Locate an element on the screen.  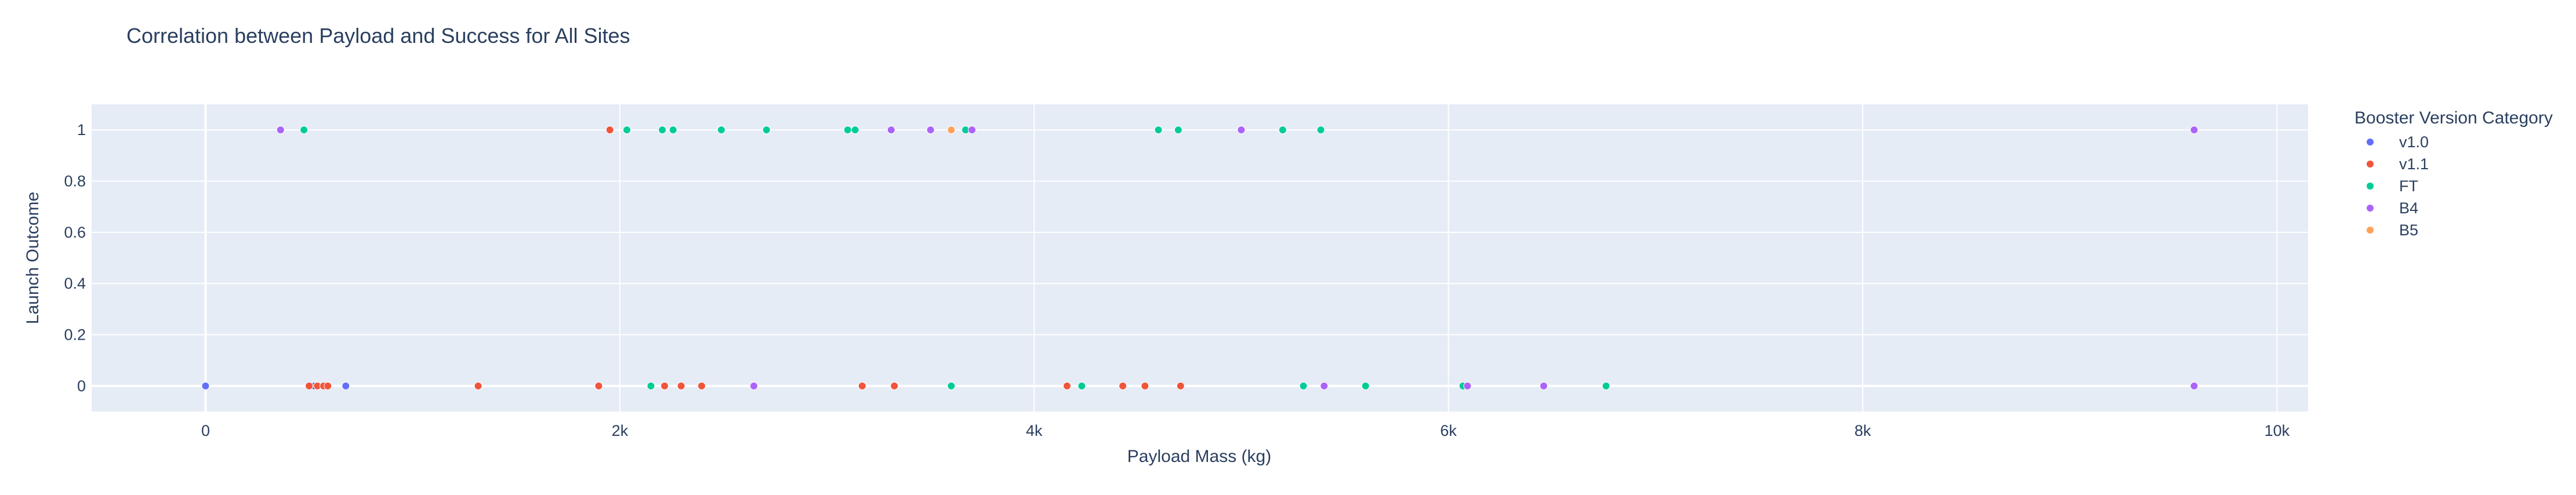
legend-label: v1.1 is located at coordinates (2414, 164).